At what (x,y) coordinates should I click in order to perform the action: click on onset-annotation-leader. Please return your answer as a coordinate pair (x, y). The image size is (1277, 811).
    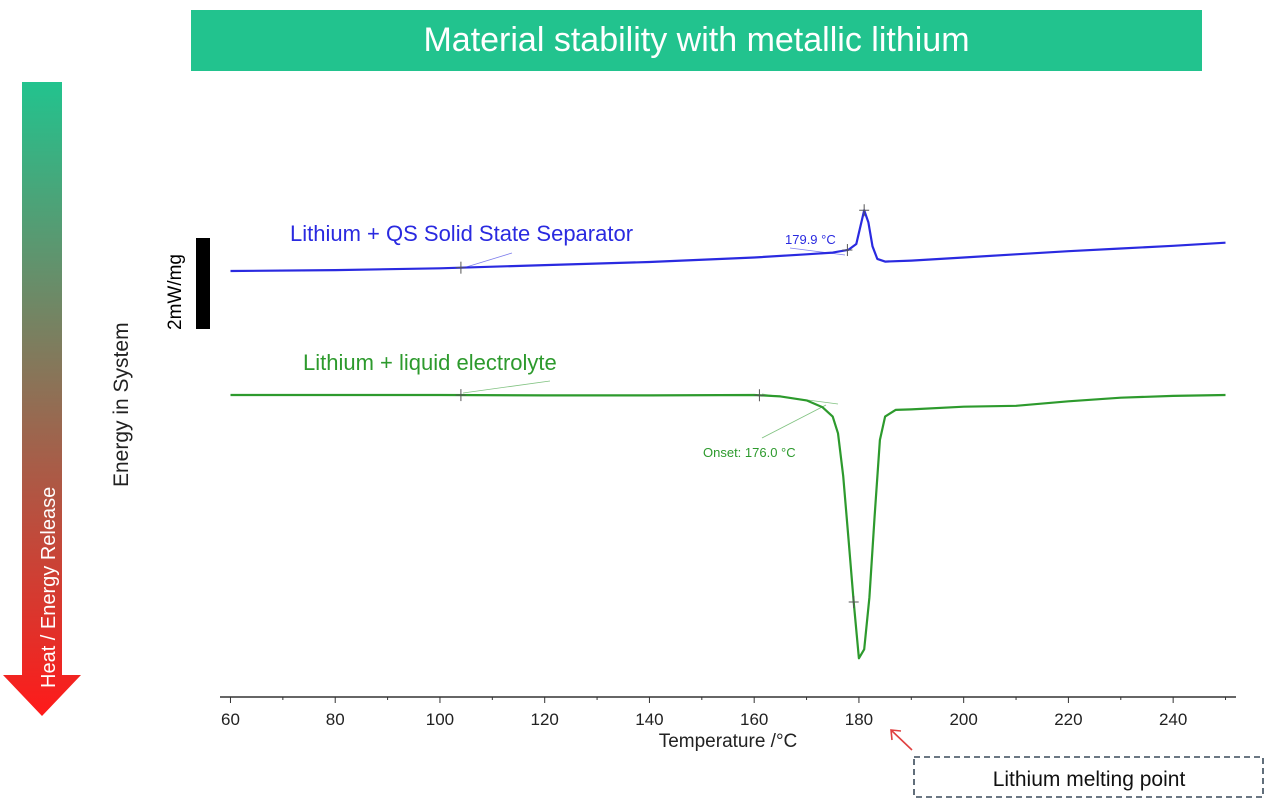
    Looking at the image, I should click on (794, 421).